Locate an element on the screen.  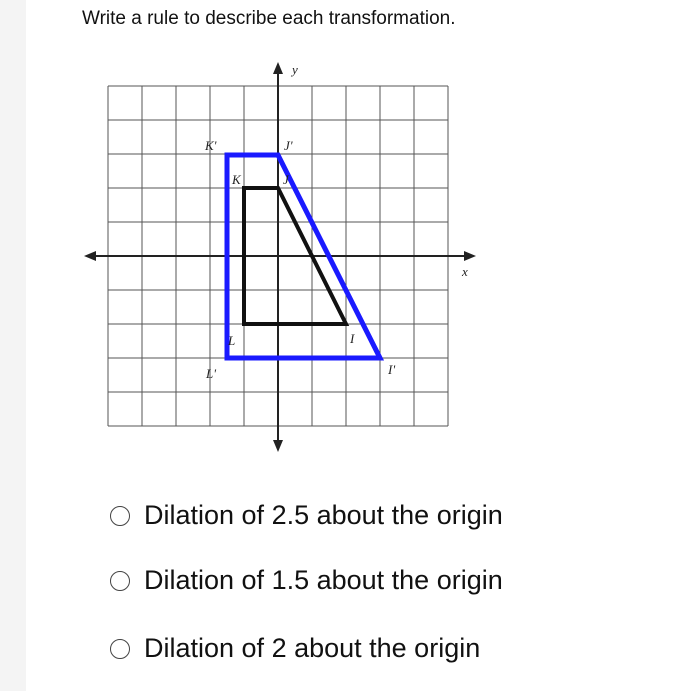
point-label: J' is located at coordinates (288, 145).